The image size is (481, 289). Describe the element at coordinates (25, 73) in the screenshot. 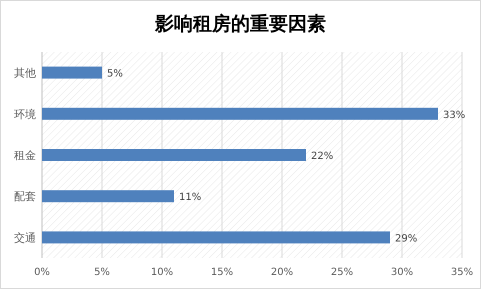

I see `category: 其他` at that location.